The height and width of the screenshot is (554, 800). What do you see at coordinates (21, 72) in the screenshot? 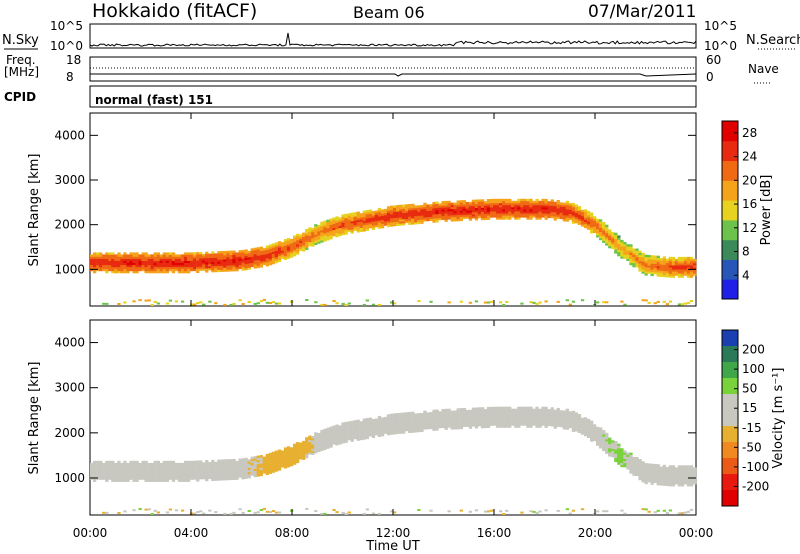
I see `freq-label-2: [MHz]` at bounding box center [21, 72].